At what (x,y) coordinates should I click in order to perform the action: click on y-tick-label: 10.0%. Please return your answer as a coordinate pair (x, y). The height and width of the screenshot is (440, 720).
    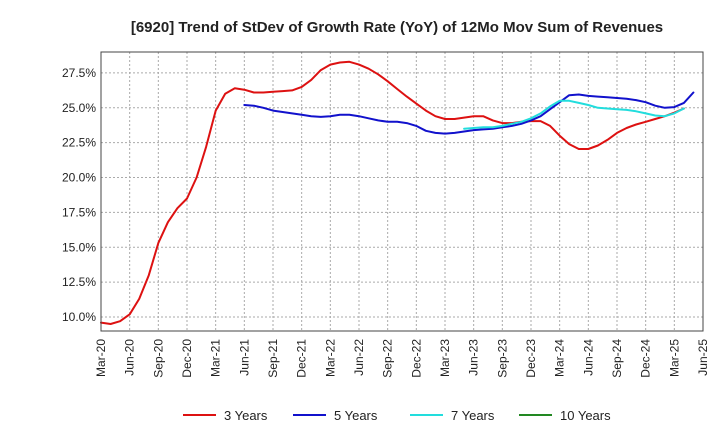
    Looking at the image, I should click on (79, 317).